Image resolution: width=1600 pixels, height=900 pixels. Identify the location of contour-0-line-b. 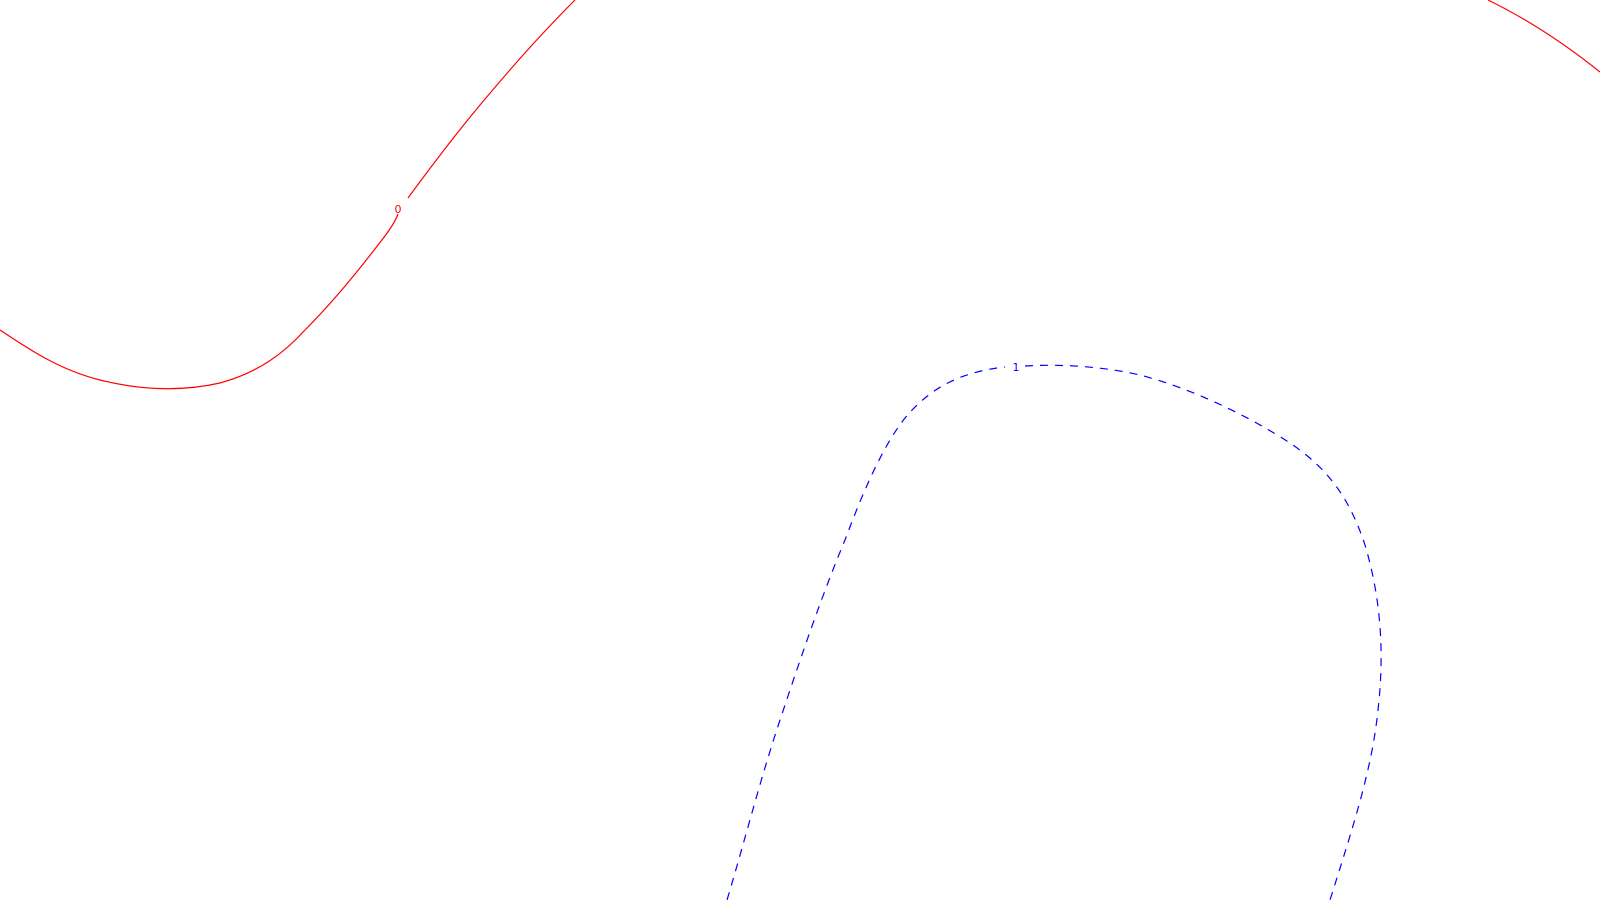
(491, 99).